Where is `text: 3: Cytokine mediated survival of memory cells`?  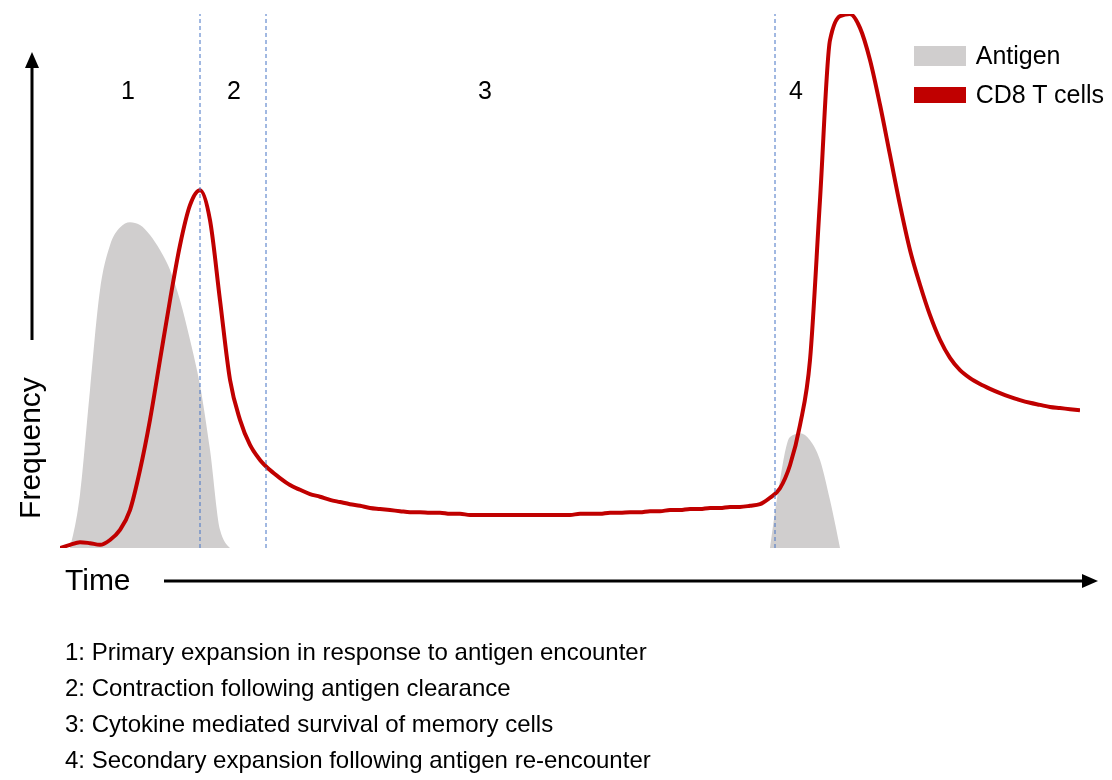 text: 3: Cytokine mediated survival of memory cells is located at coordinates (310, 724).